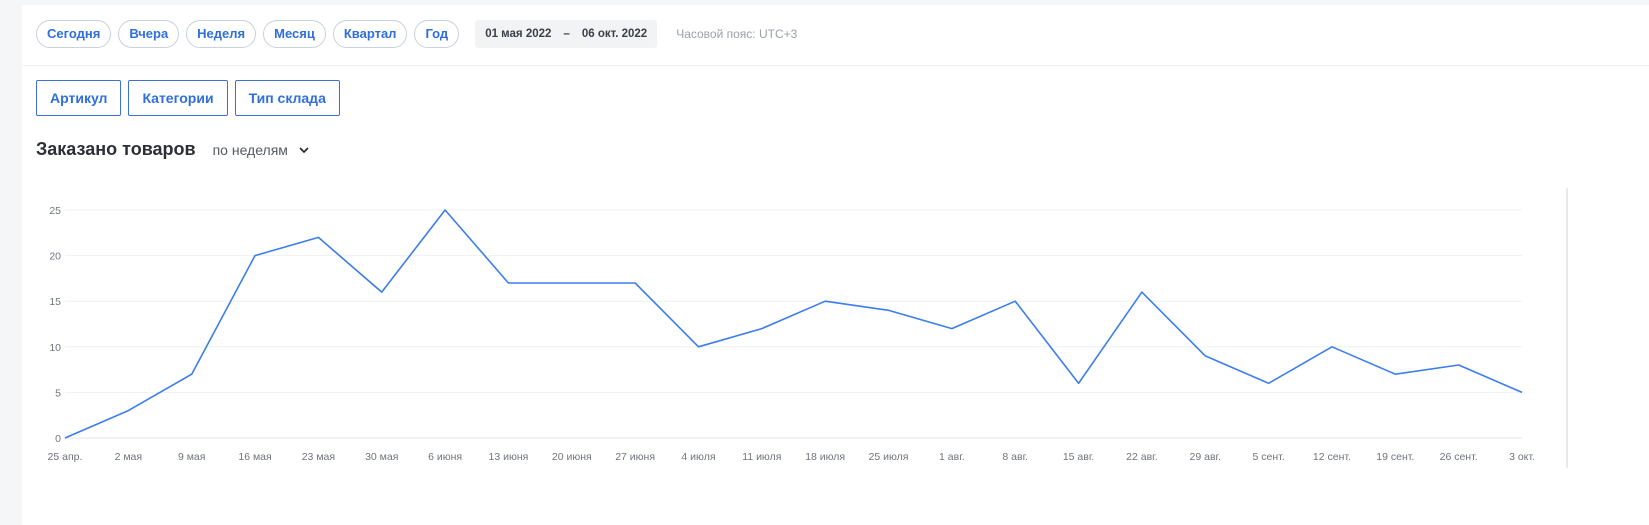 This screenshot has height=525, width=1649. I want to click on segment-article-button: Артикул, so click(79, 98).